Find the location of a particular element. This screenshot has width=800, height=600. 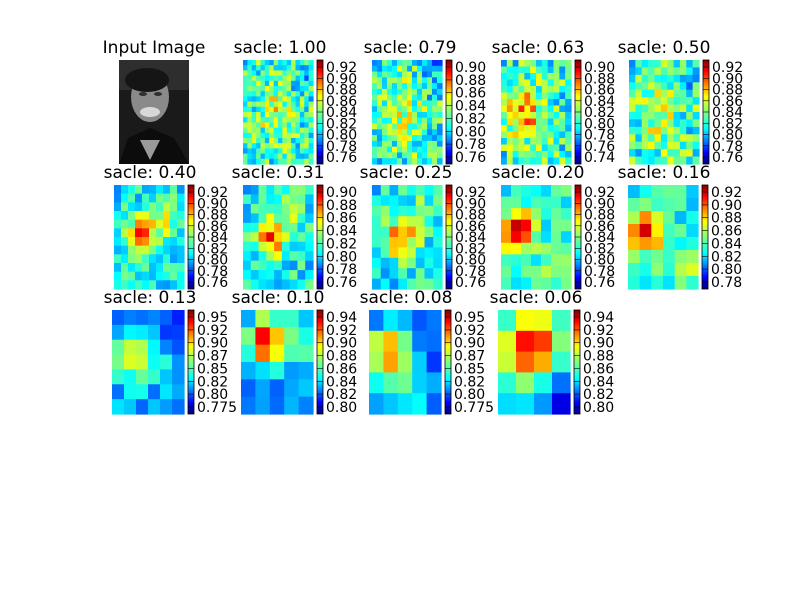

colorbar-tick-label: 0.86 is located at coordinates (341, 219).